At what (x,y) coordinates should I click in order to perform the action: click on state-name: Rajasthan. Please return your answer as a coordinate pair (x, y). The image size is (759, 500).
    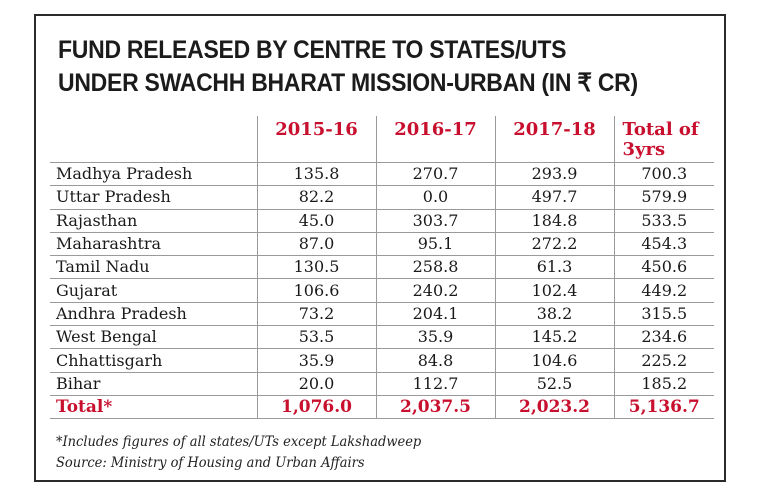
    Looking at the image, I should click on (153, 221).